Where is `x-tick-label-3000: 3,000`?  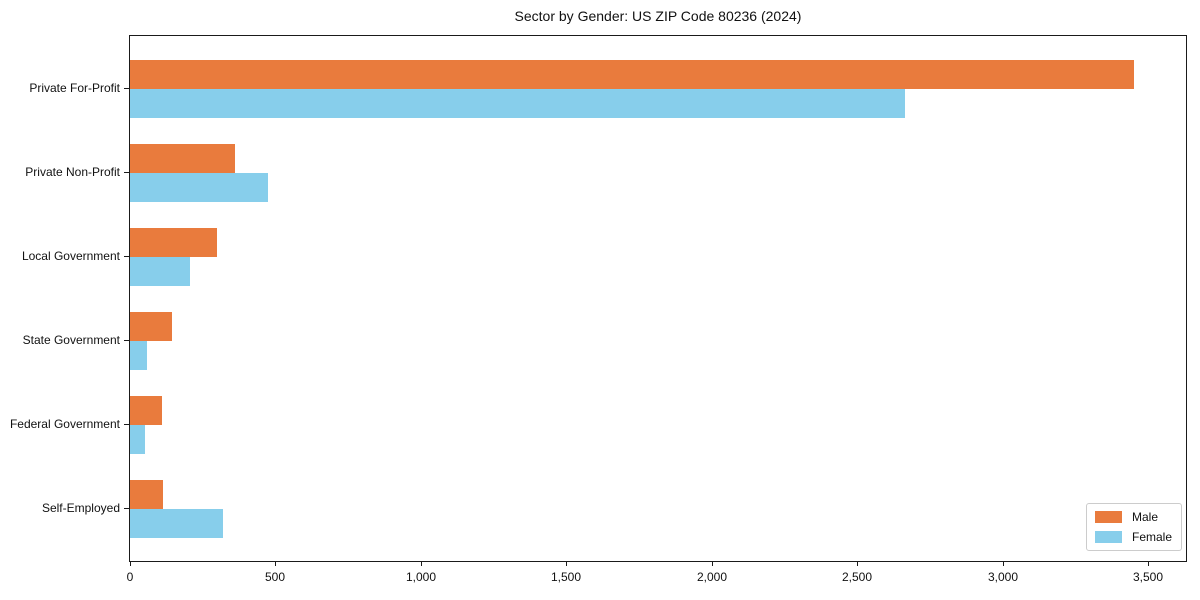
x-tick-label-3000: 3,000 is located at coordinates (1003, 577).